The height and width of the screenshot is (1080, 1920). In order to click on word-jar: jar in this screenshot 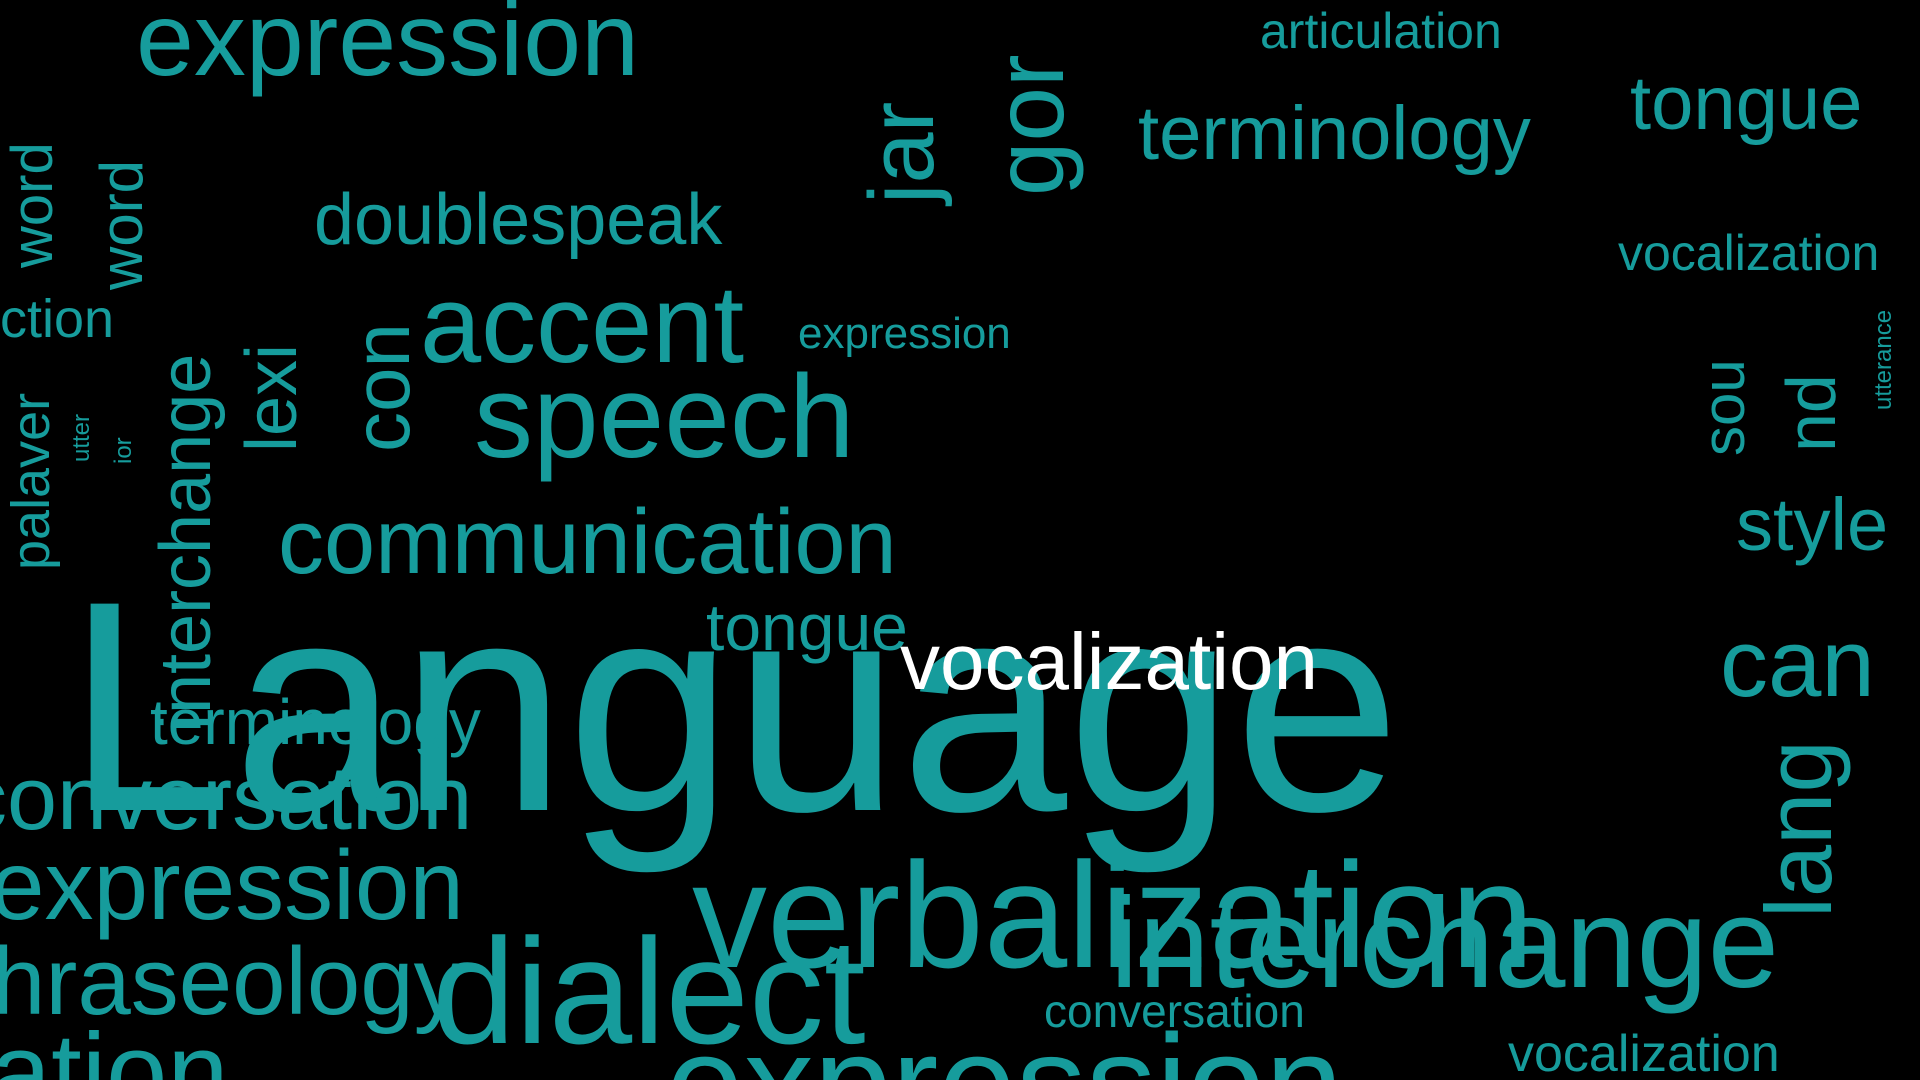, I will do `click(902, 152)`.